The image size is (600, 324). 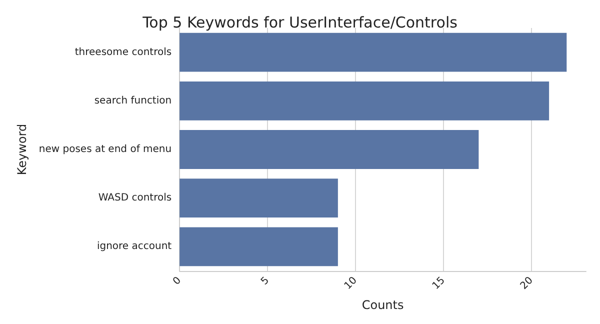 What do you see at coordinates (527, 283) in the screenshot?
I see `x-tick-label: 20` at bounding box center [527, 283].